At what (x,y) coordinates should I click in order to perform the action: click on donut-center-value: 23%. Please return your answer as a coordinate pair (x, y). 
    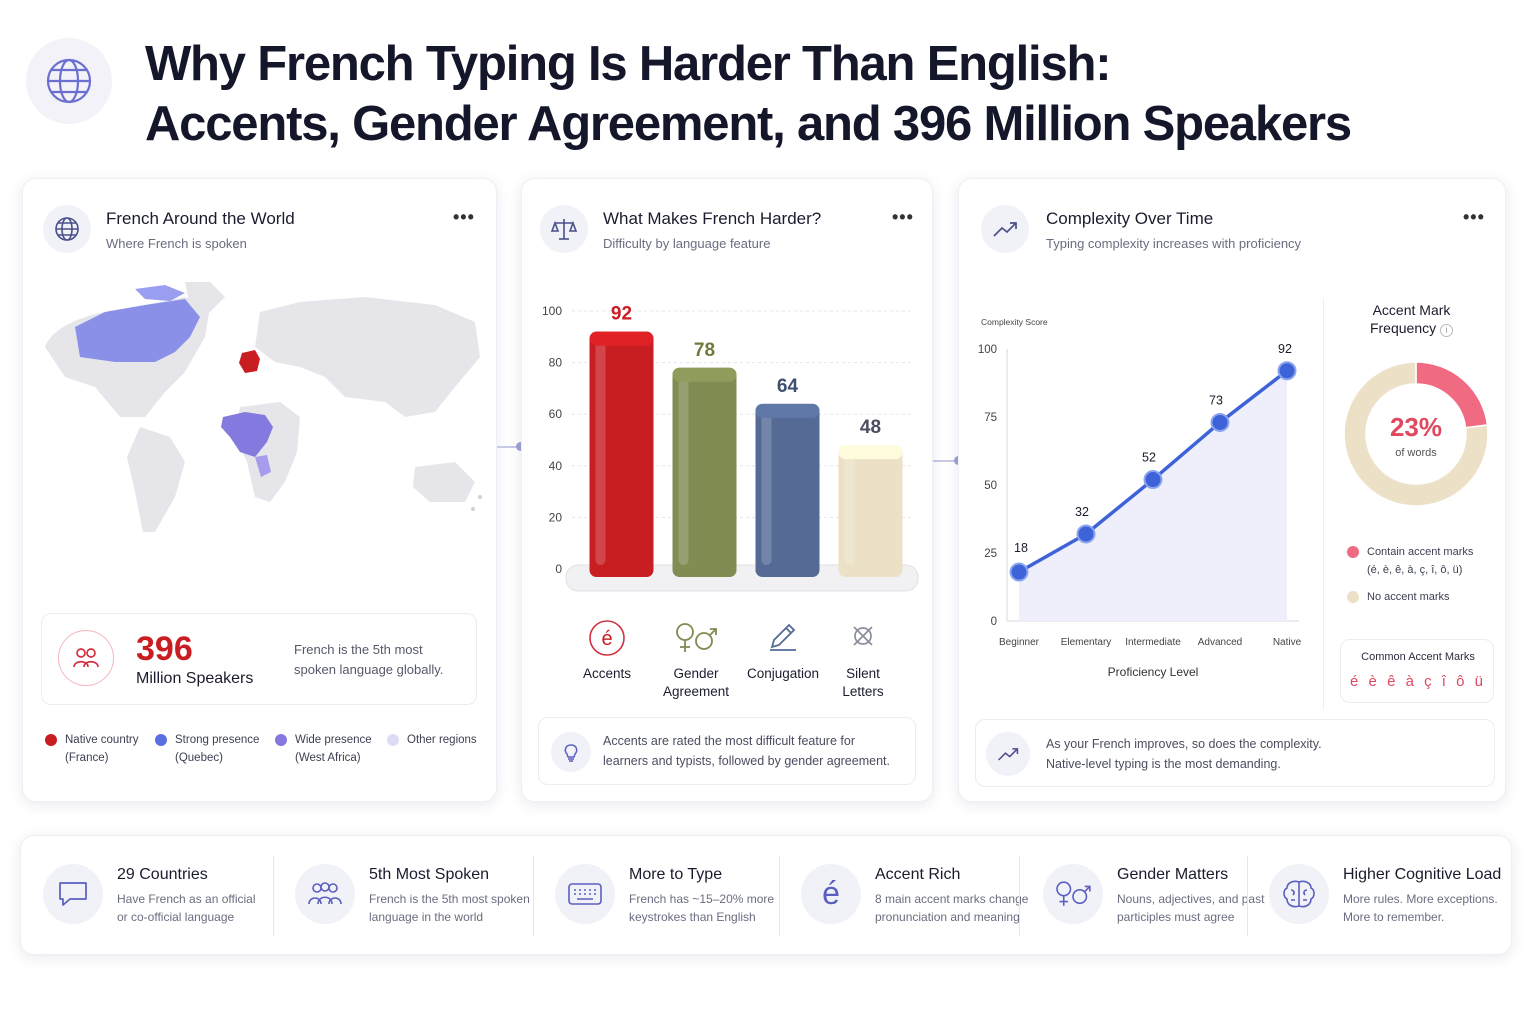
    Looking at the image, I should click on (1416, 427).